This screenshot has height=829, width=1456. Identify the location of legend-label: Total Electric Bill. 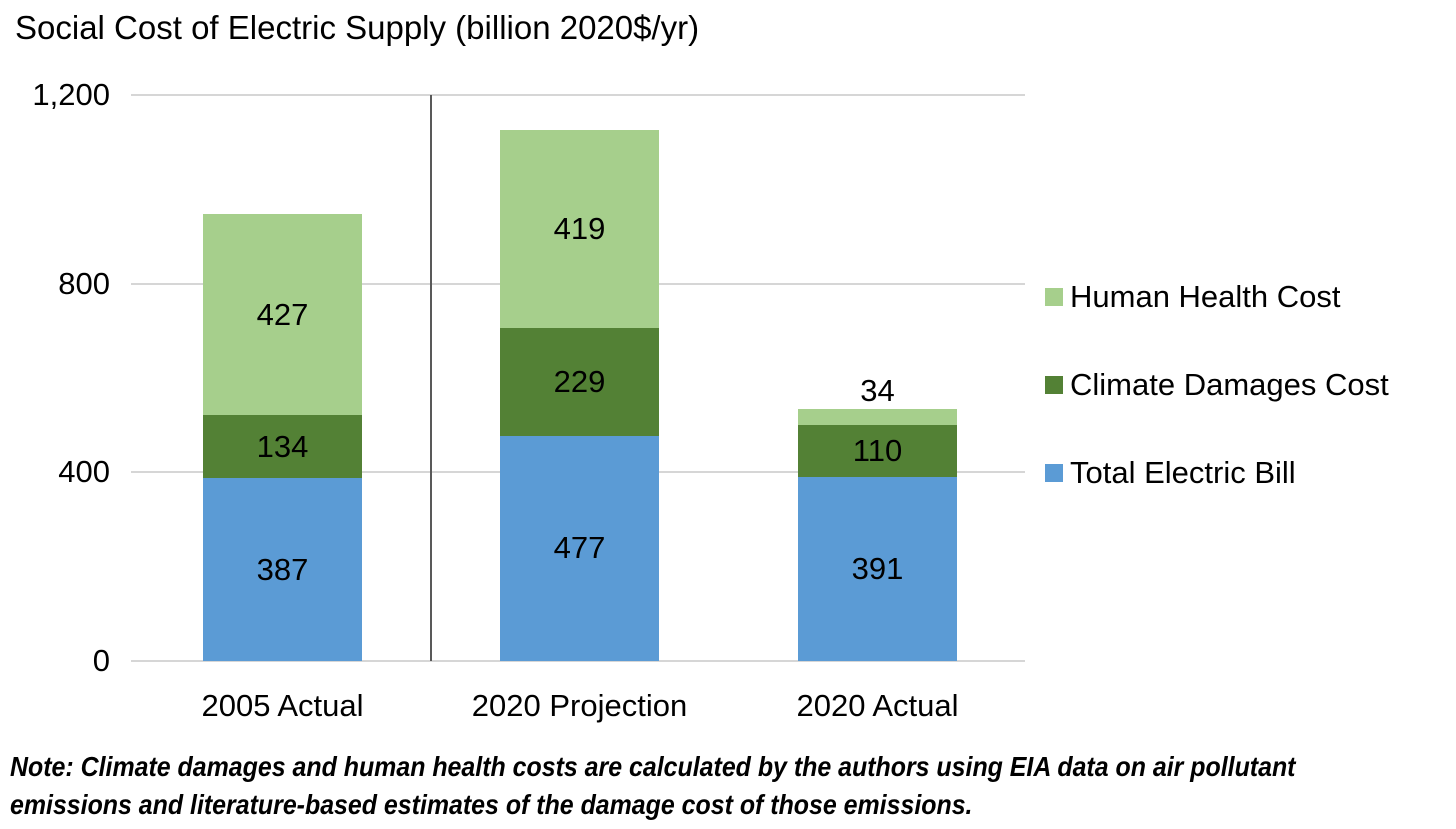
(1183, 472).